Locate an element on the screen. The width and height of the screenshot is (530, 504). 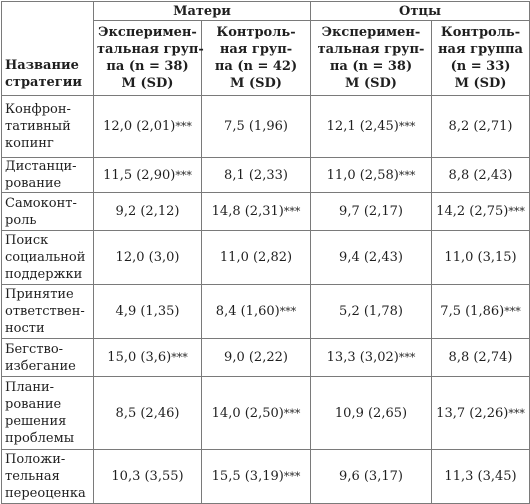
mean-sd-value: 14,2 (2,75) is located at coordinates (472, 211).